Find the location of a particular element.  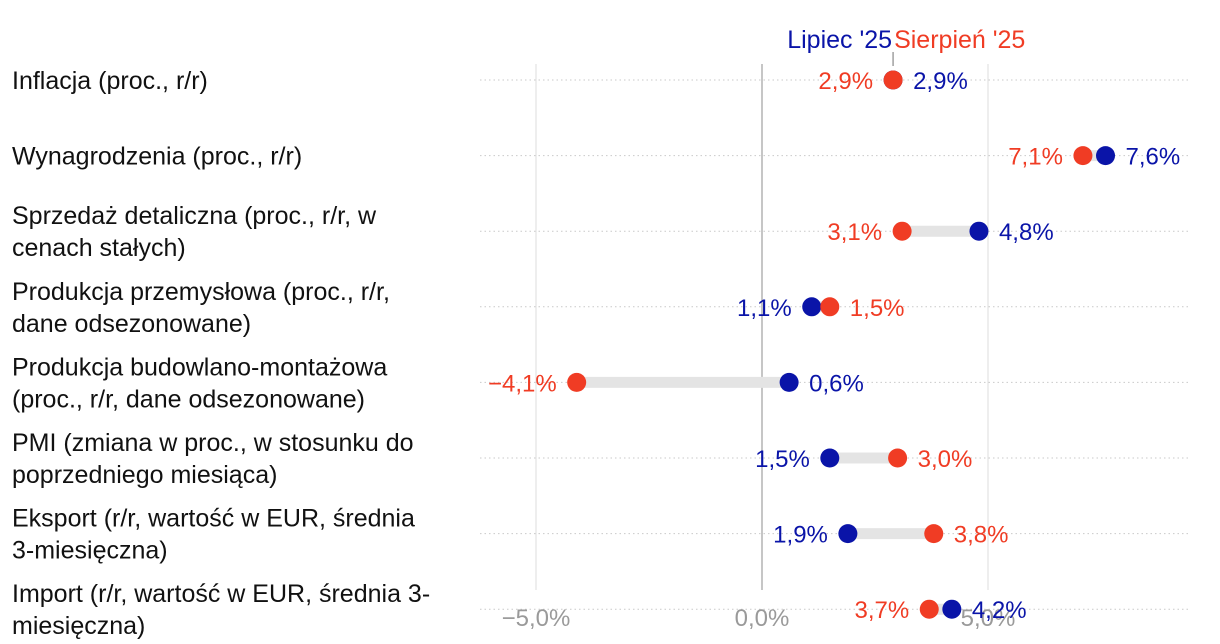

value-label-sierpien: 7,1% is located at coordinates (1035, 157).